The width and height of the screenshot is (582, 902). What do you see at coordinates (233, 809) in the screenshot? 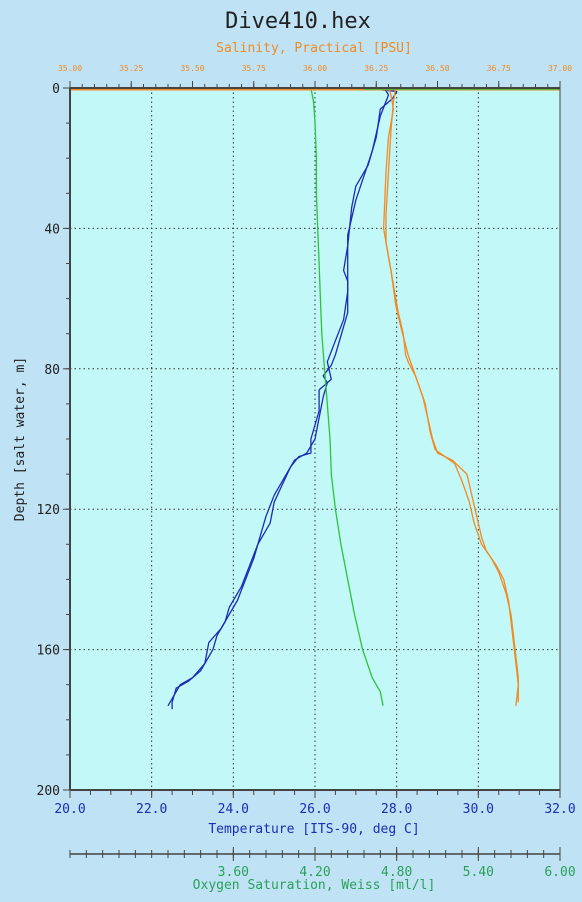
I see `temperature-tick-label: 24.0` at bounding box center [233, 809].